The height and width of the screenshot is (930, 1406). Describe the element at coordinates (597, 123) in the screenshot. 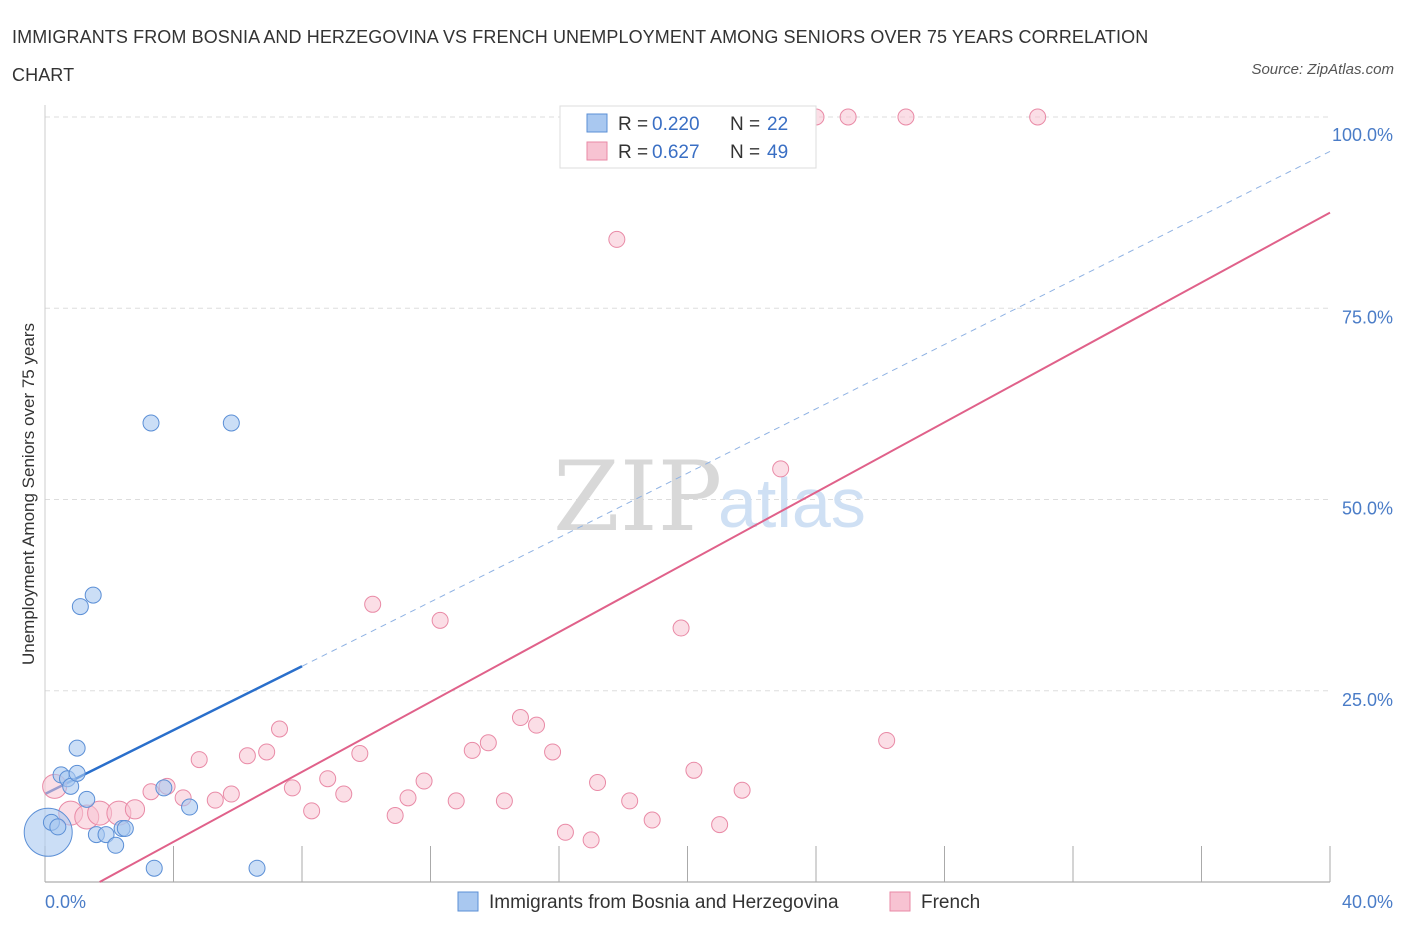

I see `legend-swatch-blue` at that location.